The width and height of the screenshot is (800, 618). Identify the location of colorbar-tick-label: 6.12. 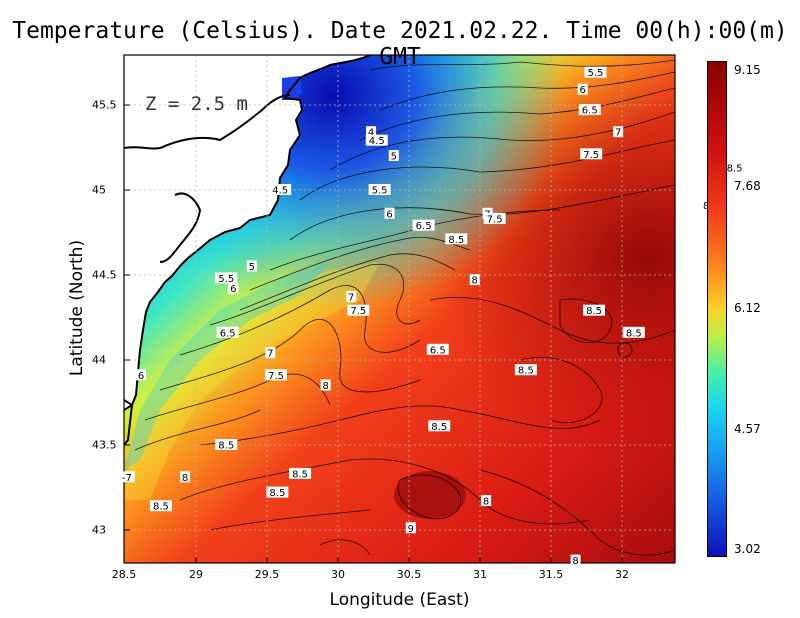
(747, 308).